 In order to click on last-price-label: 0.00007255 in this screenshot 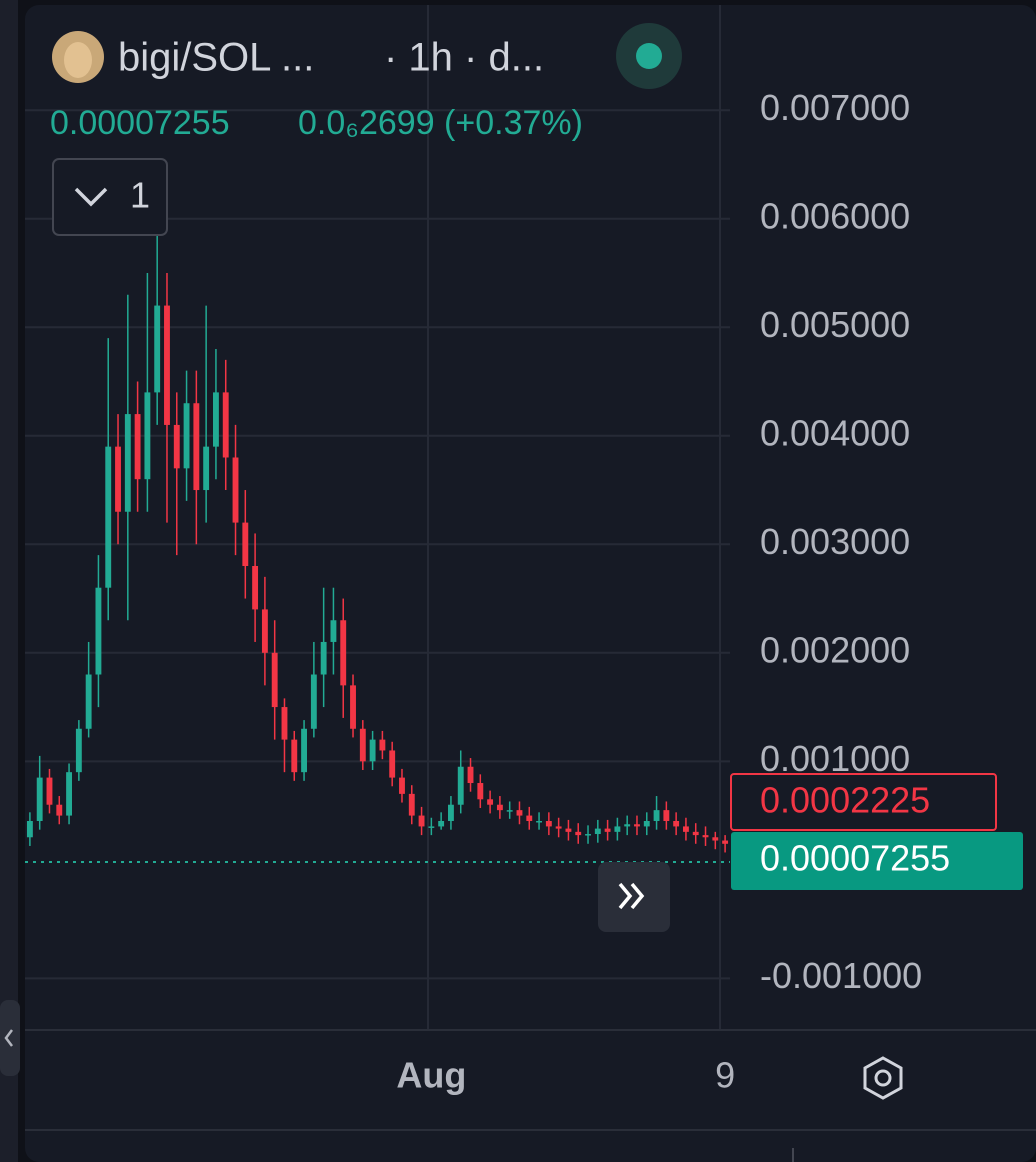, I will do `click(855, 858)`.